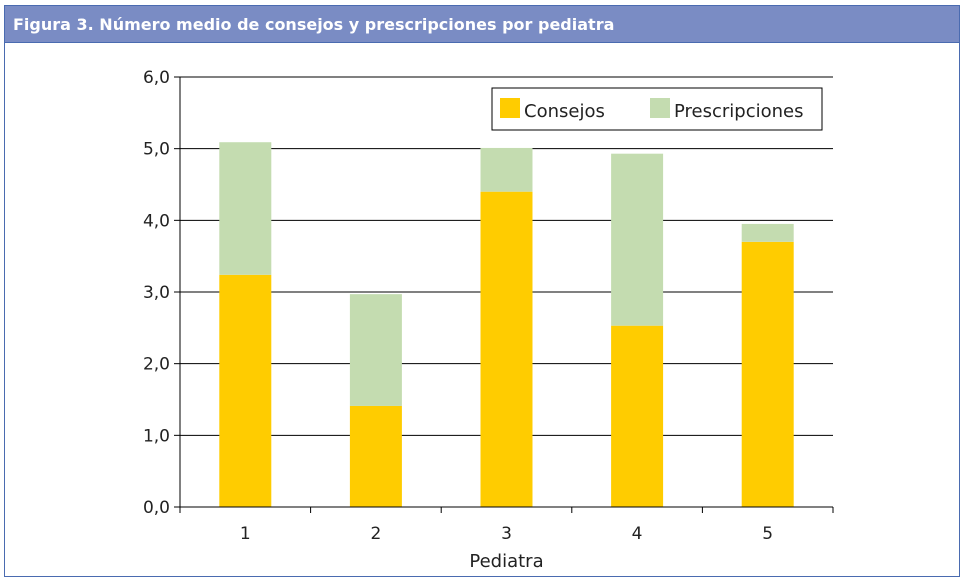 The width and height of the screenshot is (964, 583). I want to click on x-tick-label: 2, so click(375, 534).